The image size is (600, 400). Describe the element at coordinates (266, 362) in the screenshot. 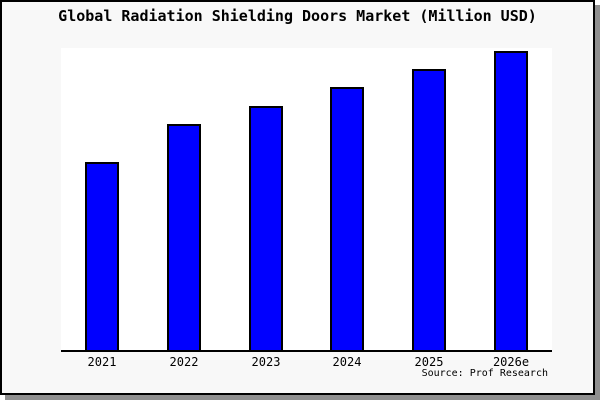

I see `x-tick-label-2023: 2023` at that location.